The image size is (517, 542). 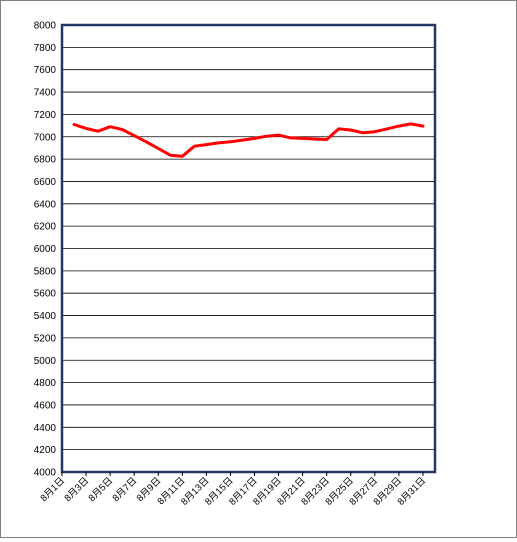 What do you see at coordinates (45, 160) in the screenshot?
I see `y-tick-label: 6800` at bounding box center [45, 160].